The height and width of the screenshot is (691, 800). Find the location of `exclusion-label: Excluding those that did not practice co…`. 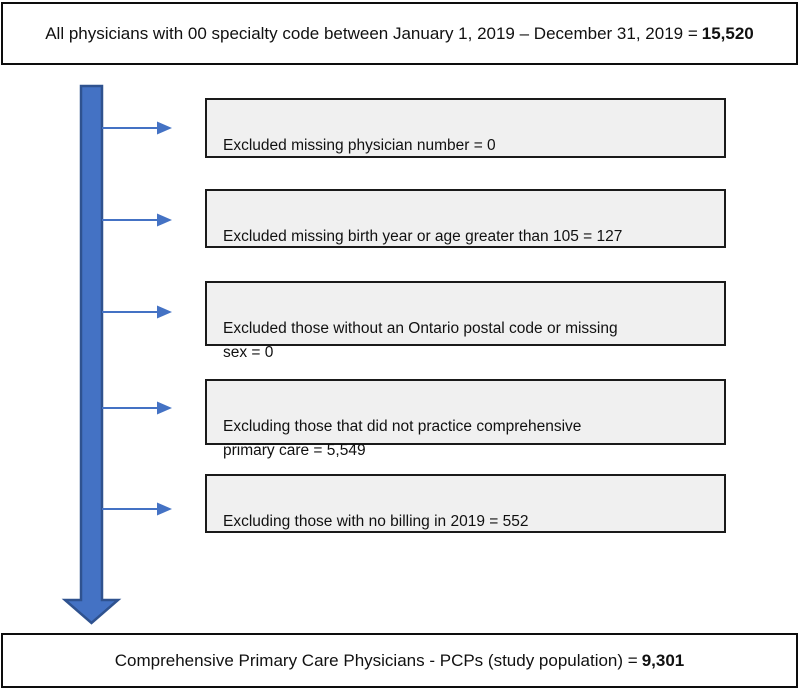

exclusion-label: Excluding those that did not practice co… is located at coordinates (402, 438).